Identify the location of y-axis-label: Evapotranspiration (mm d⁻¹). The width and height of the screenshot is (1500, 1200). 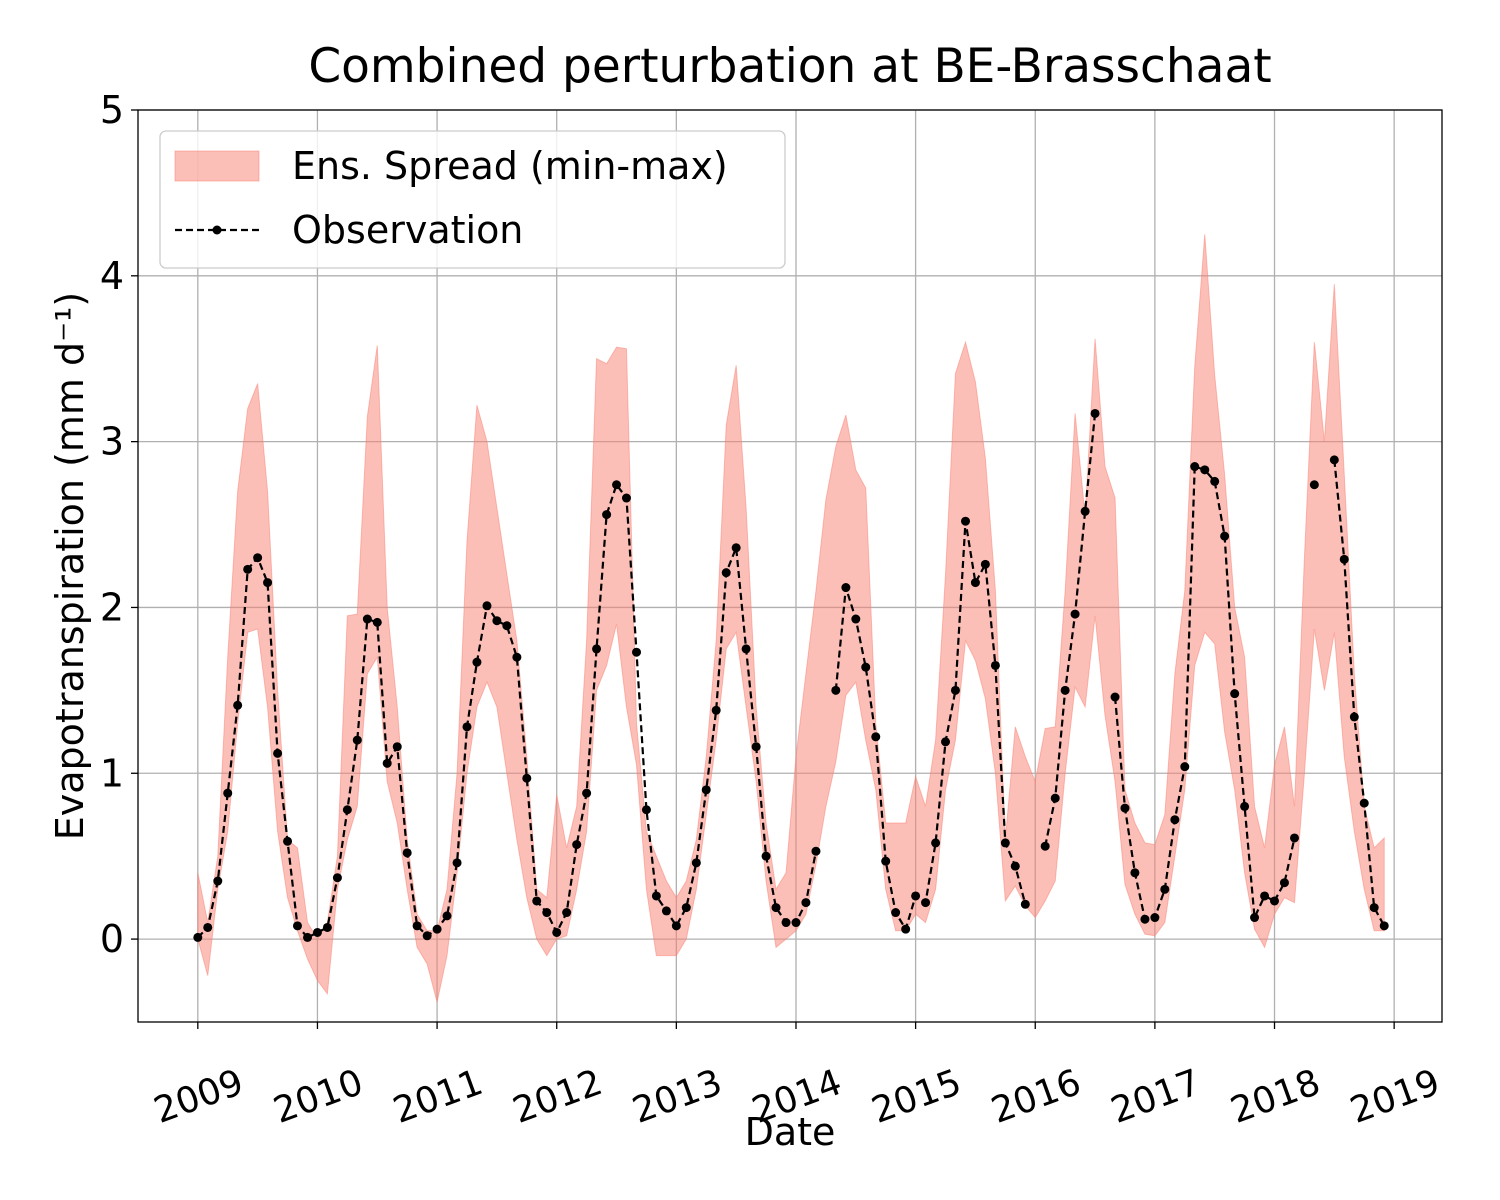
(70, 566).